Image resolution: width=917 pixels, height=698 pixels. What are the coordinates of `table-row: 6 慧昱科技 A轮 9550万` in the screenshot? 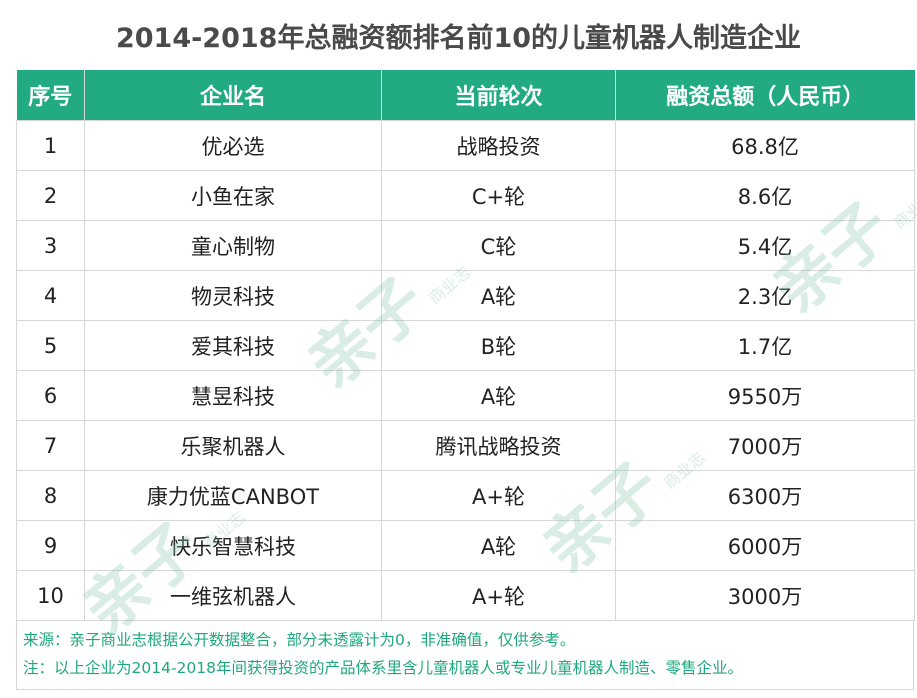 It's located at (465, 395).